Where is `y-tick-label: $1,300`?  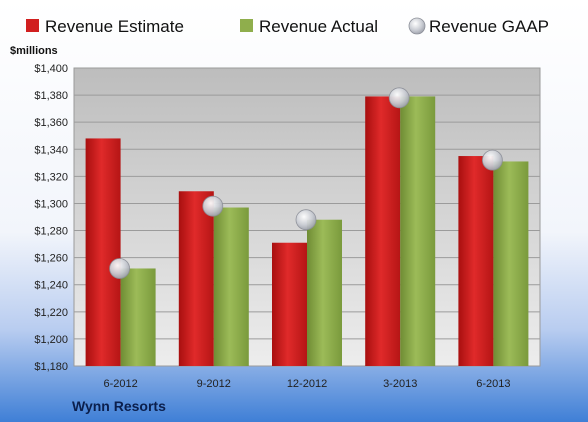
y-tick-label: $1,300 is located at coordinates (51, 204).